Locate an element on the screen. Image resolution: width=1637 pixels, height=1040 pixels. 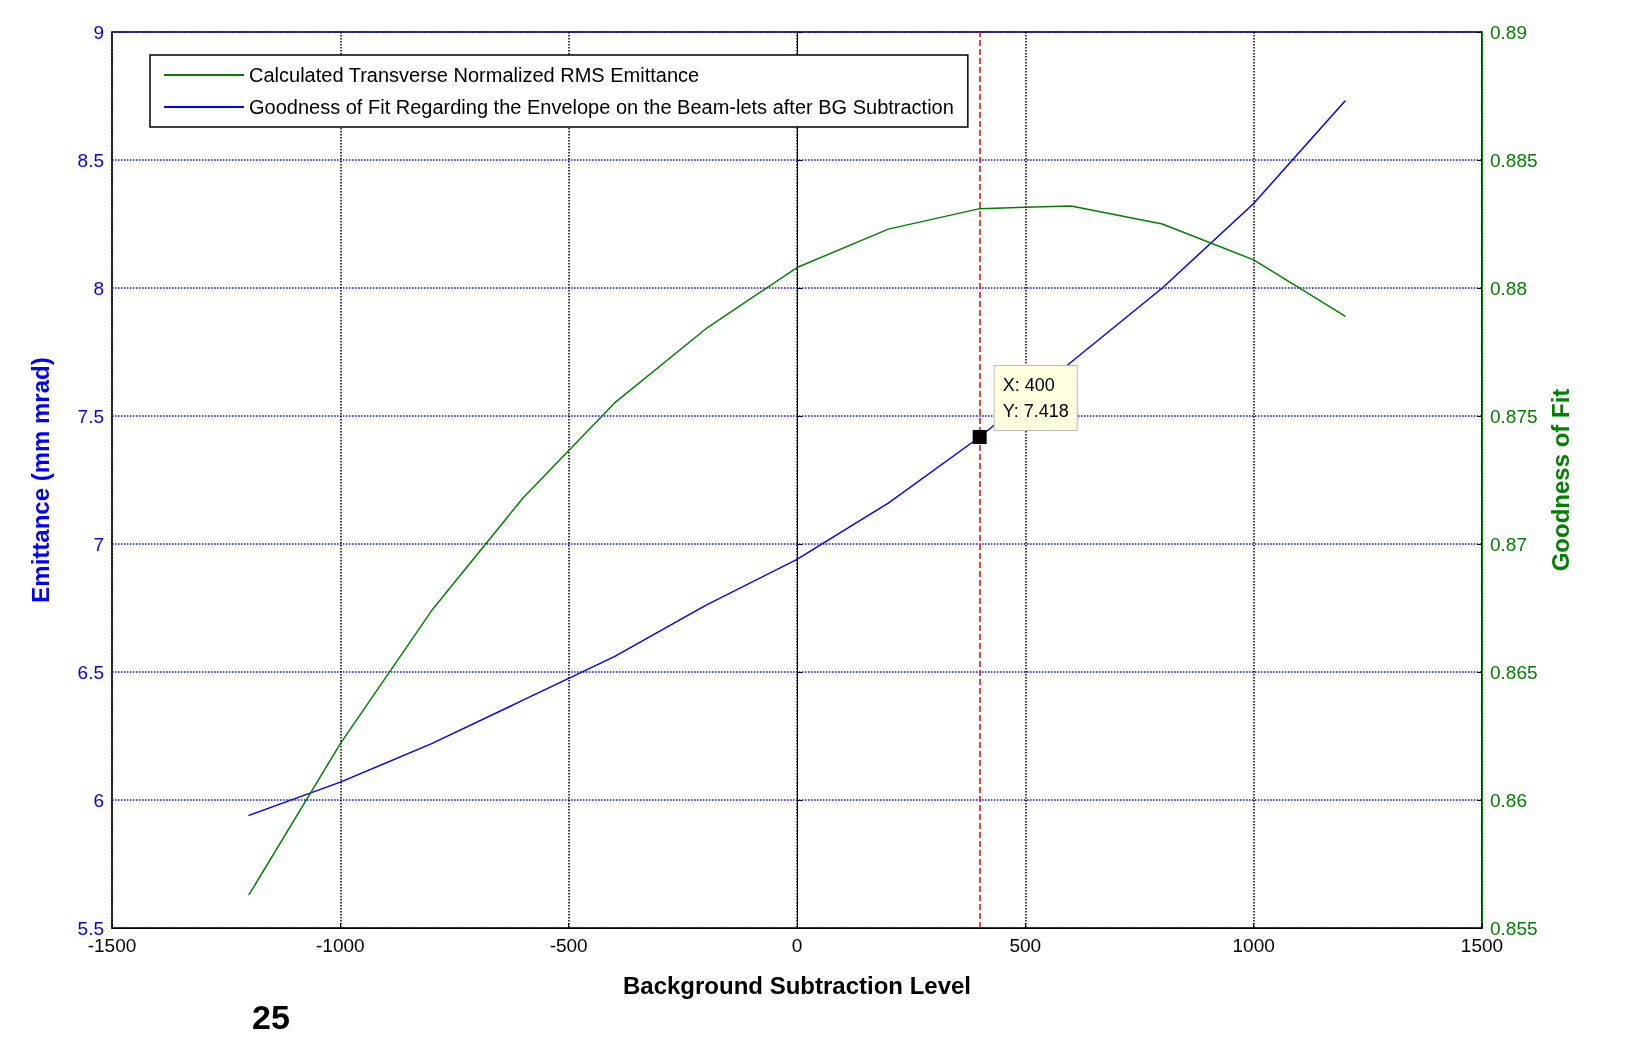
y2-tick-label: 0.865 is located at coordinates (1514, 672).